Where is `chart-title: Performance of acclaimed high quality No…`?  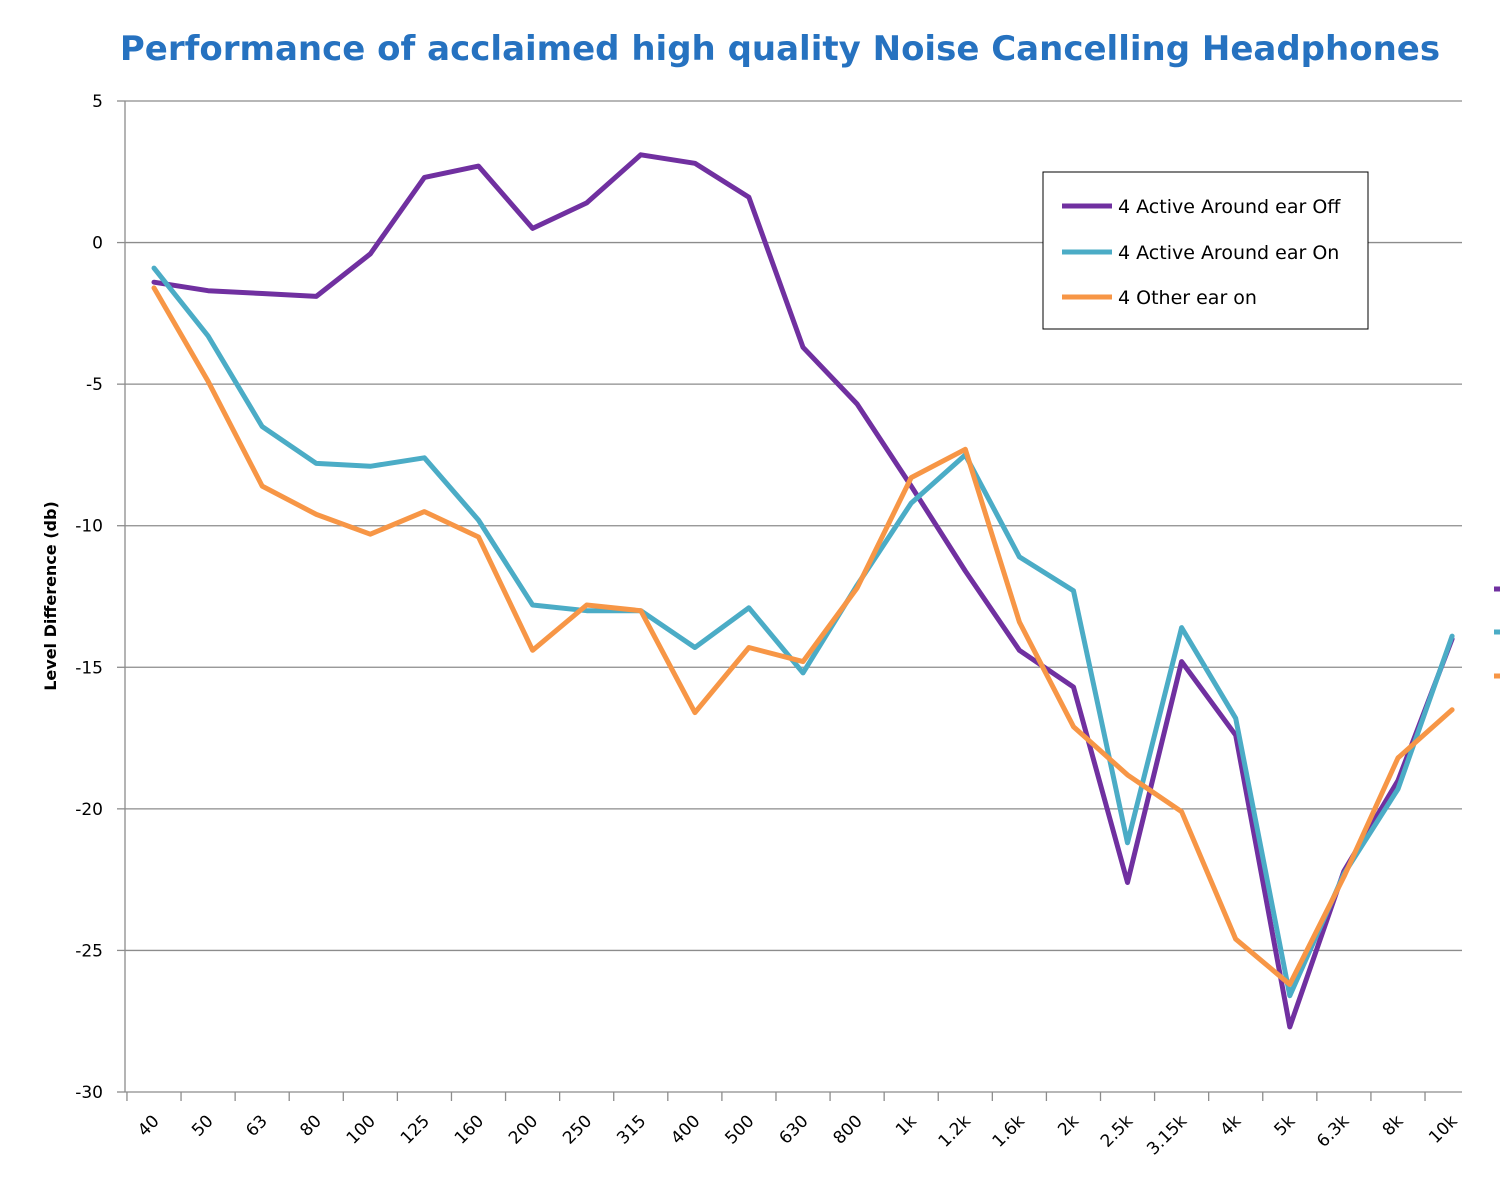 chart-title: Performance of acclaimed high quality No… is located at coordinates (780, 49).